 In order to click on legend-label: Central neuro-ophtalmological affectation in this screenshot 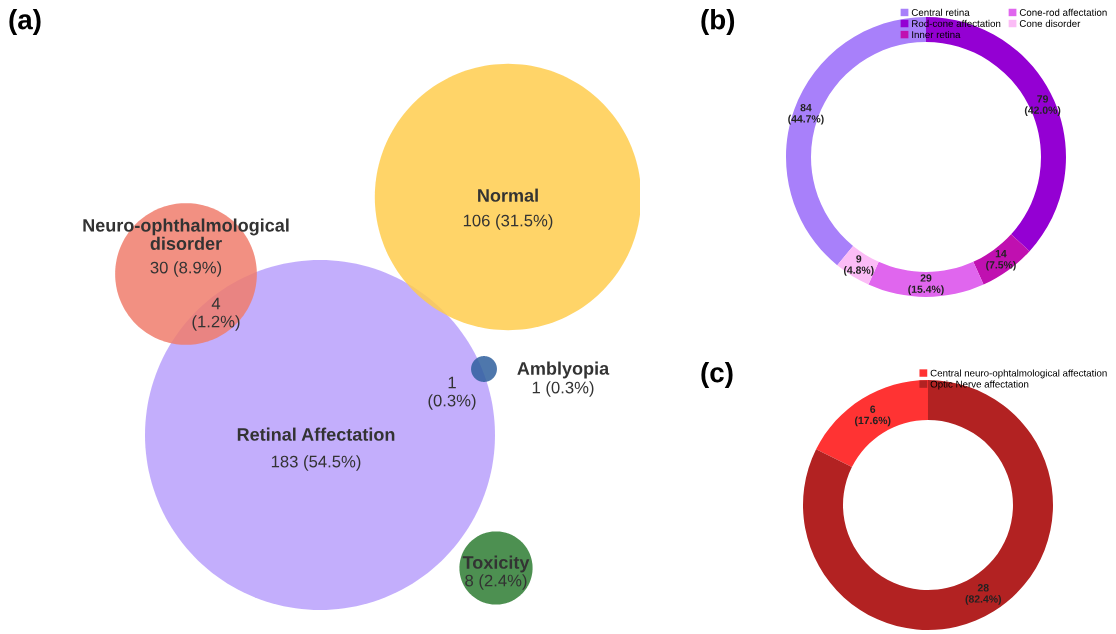, I will do `click(1018, 374)`.